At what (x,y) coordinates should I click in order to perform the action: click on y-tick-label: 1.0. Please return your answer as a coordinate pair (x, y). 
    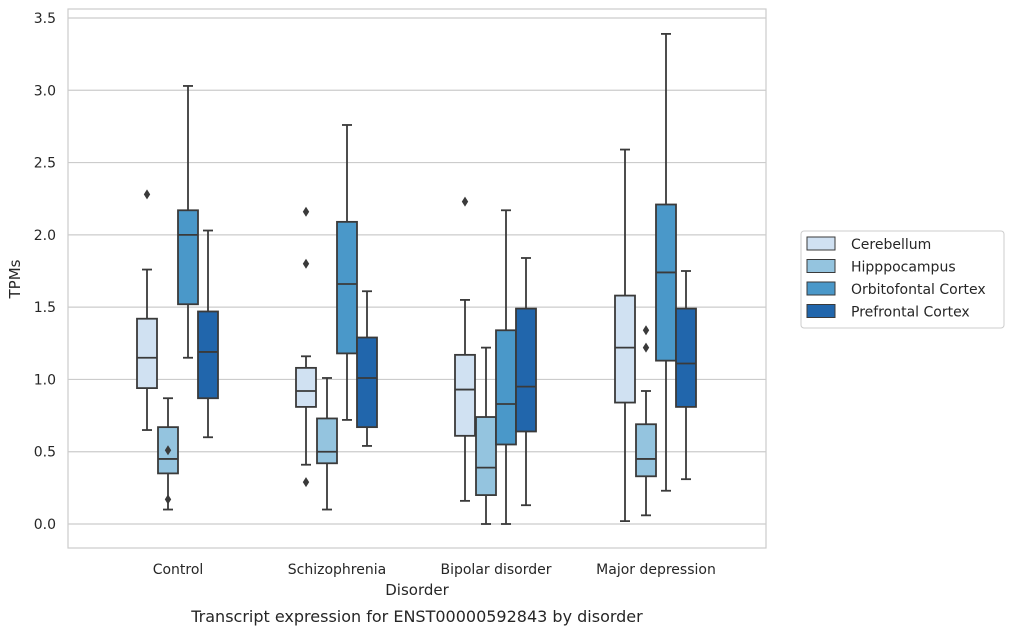
    Looking at the image, I should click on (45, 380).